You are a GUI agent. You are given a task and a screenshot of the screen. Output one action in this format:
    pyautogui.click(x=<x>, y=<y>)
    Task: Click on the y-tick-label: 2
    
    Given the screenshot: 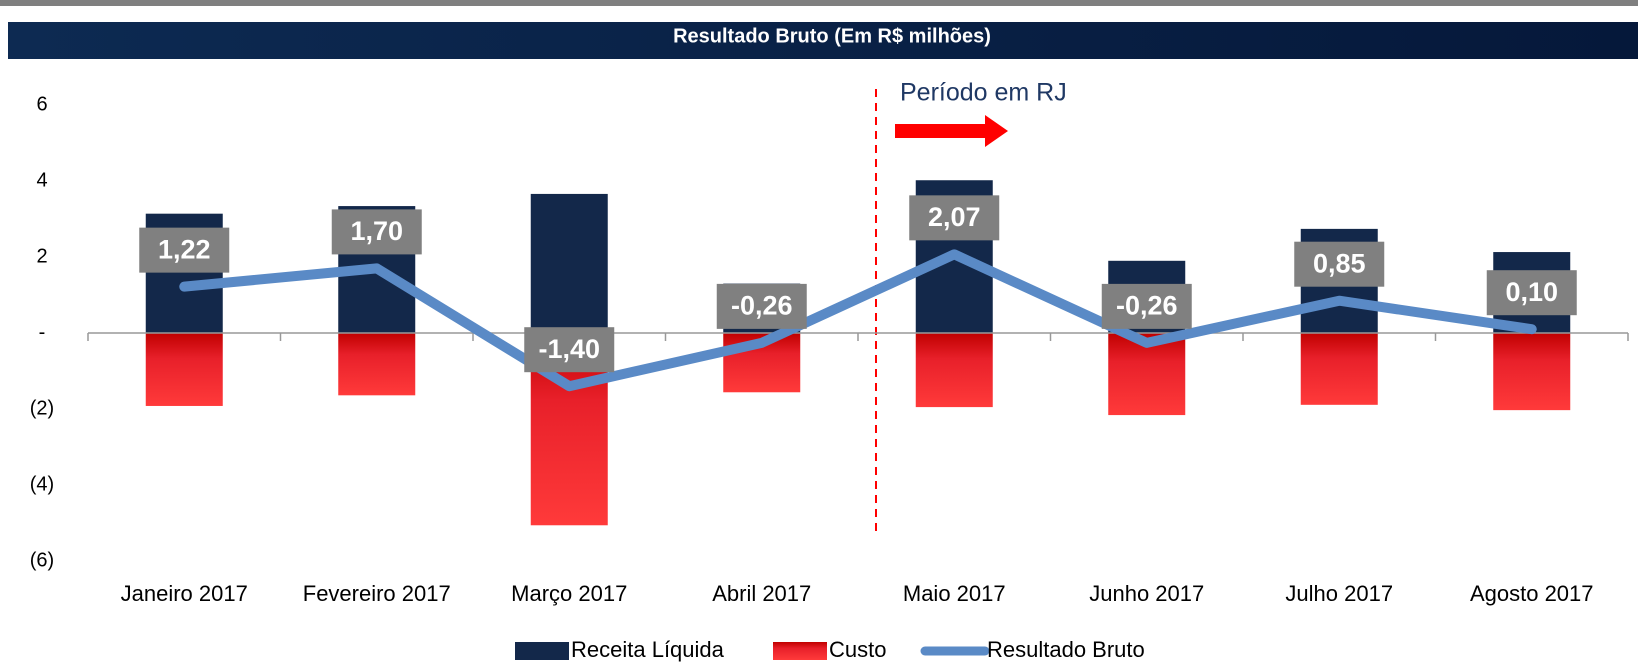 What is the action you would take?
    pyautogui.click(x=41, y=256)
    